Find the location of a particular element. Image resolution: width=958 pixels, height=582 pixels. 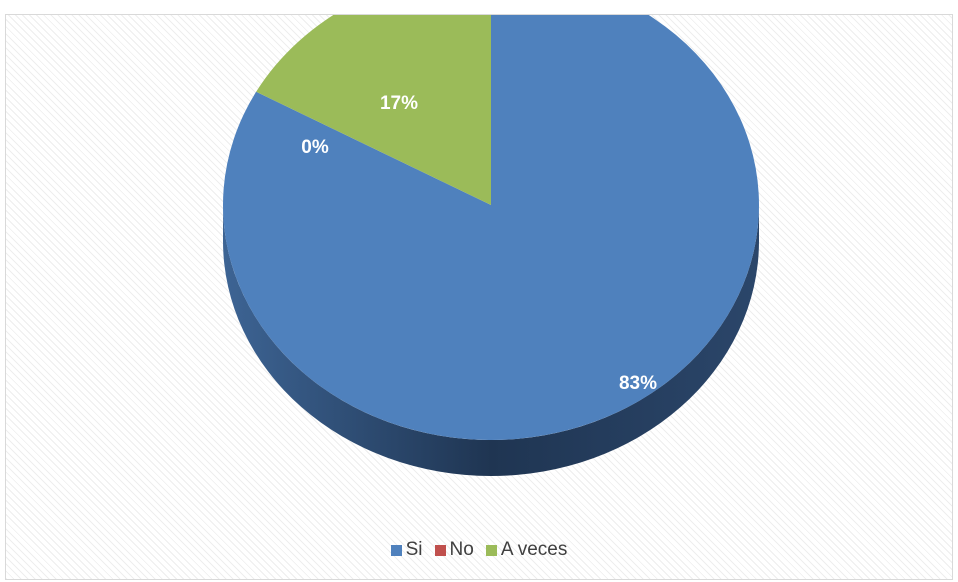

legend-swatch-no is located at coordinates (440, 550).